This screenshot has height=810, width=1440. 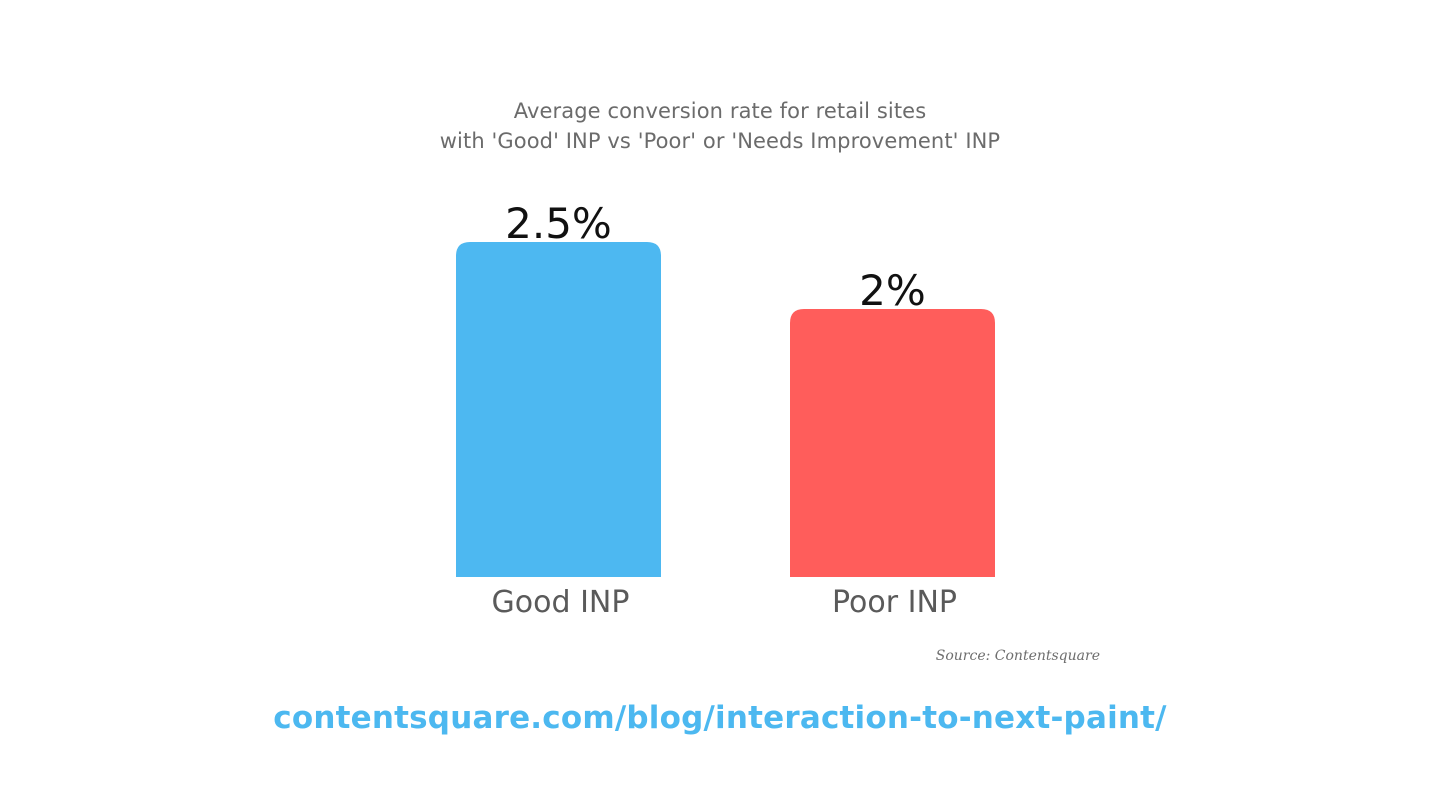 I want to click on chart-title-line-1: Average conversion rate for retail sites, so click(x=720, y=111).